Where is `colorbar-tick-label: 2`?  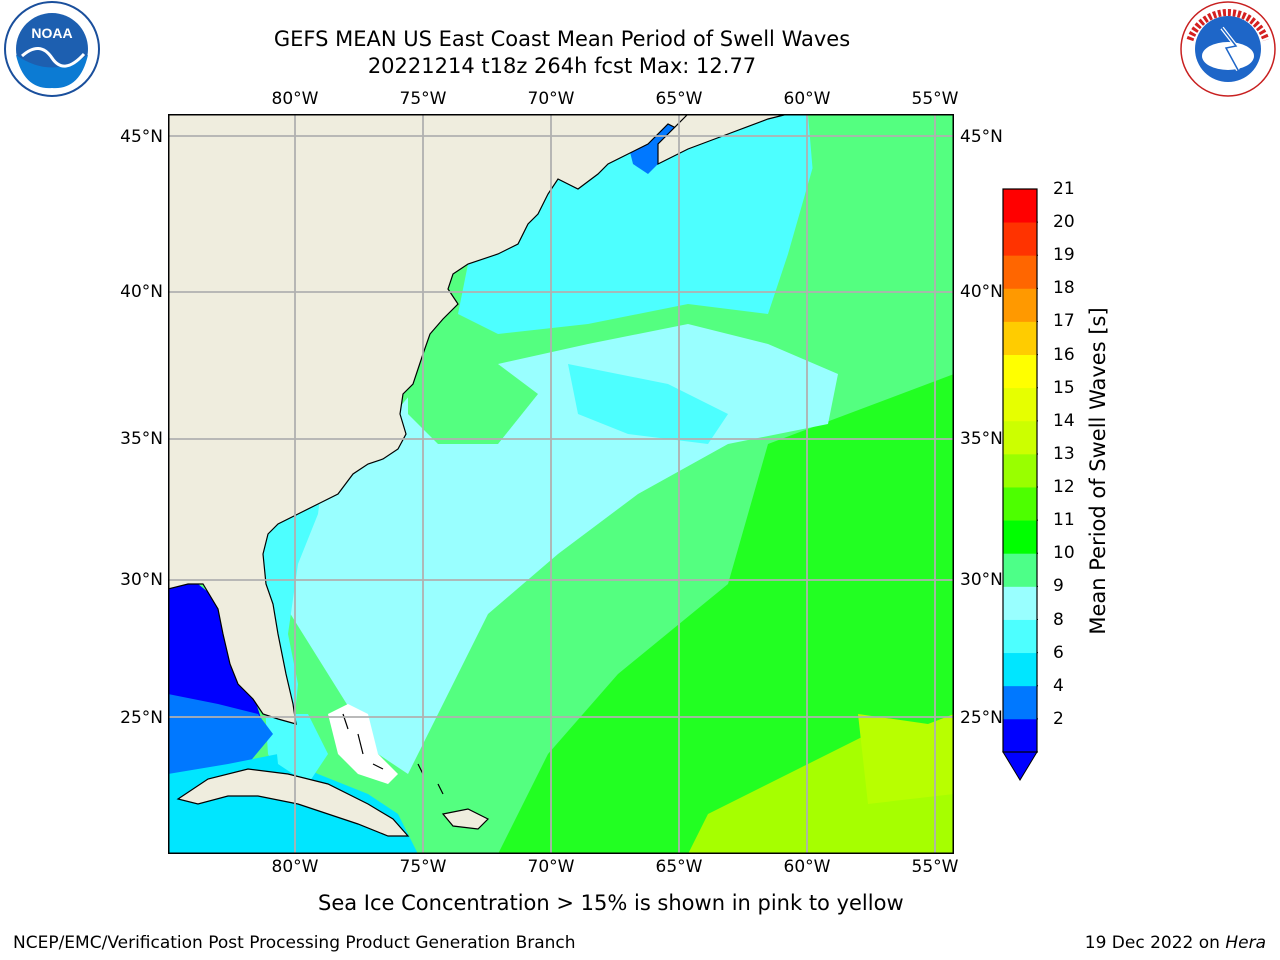 colorbar-tick-label: 2 is located at coordinates (1058, 718).